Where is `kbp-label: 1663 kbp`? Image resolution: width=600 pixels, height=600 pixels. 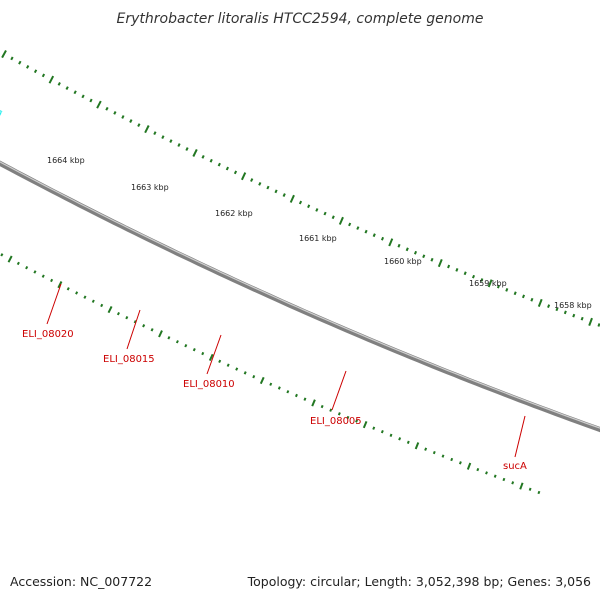 kbp-label: 1663 kbp is located at coordinates (150, 187).